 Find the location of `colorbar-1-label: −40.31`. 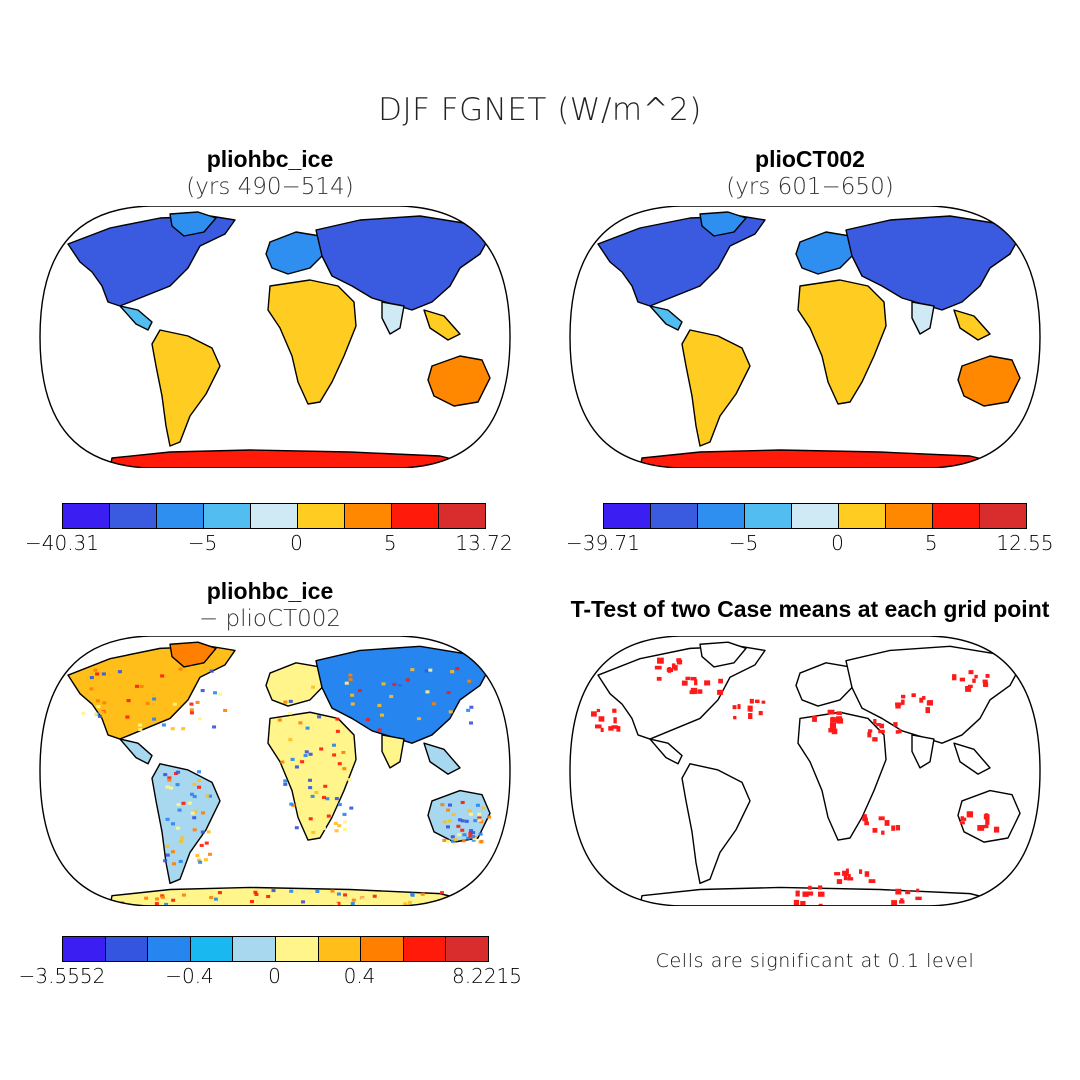

colorbar-1-label: −40.31 is located at coordinates (62, 543).